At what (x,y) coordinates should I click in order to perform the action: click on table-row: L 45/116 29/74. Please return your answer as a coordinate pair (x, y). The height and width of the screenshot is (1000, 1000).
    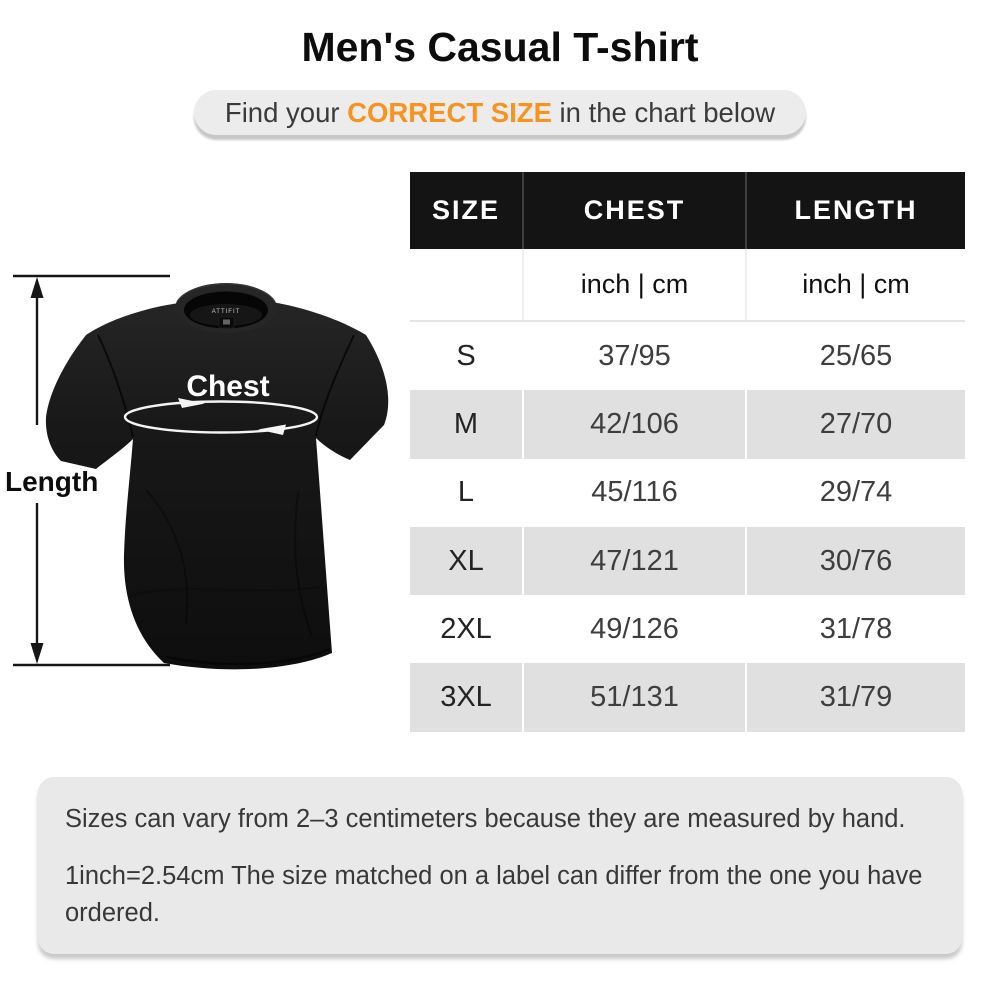
    Looking at the image, I should click on (687, 492).